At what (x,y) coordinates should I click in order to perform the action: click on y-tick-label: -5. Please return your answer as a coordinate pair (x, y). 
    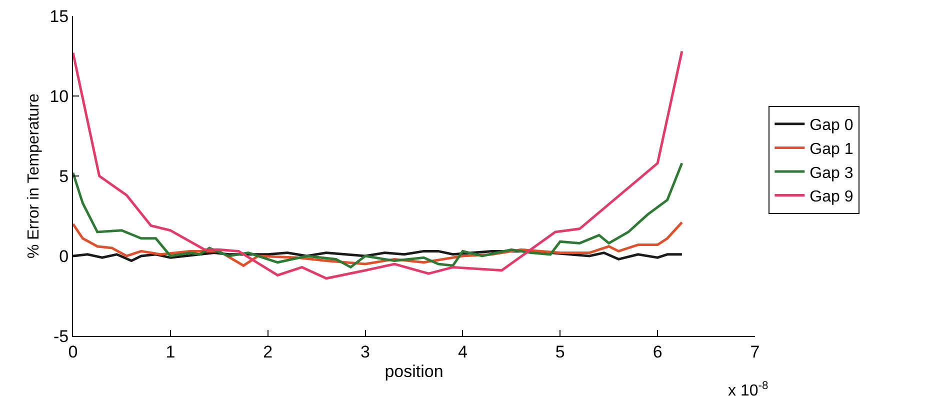
    Looking at the image, I should click on (61, 336).